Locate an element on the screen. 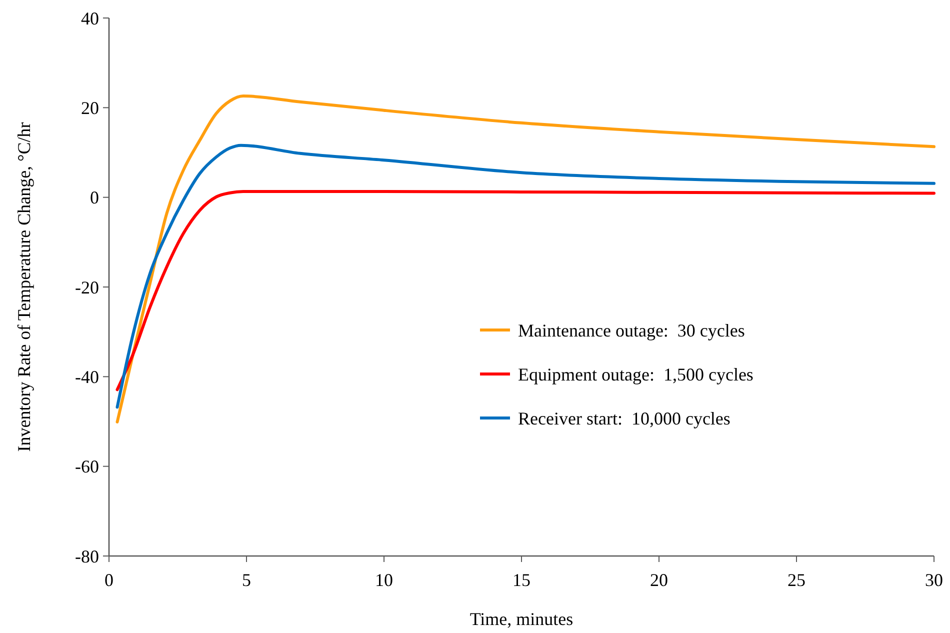 This screenshot has width=950, height=633. y-tick-label: -20 is located at coordinates (87, 287).